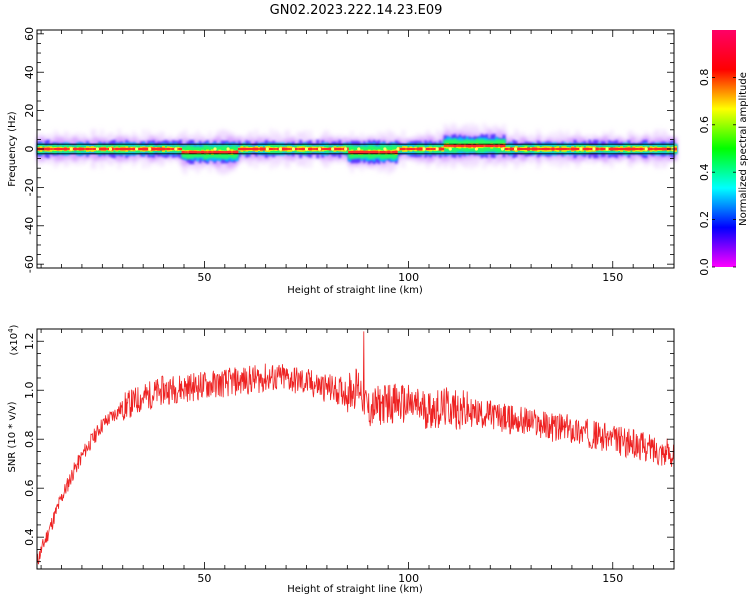 The width and height of the screenshot is (750, 600). I want to click on spectrogram-y-tick-label: 0, so click(29, 149).